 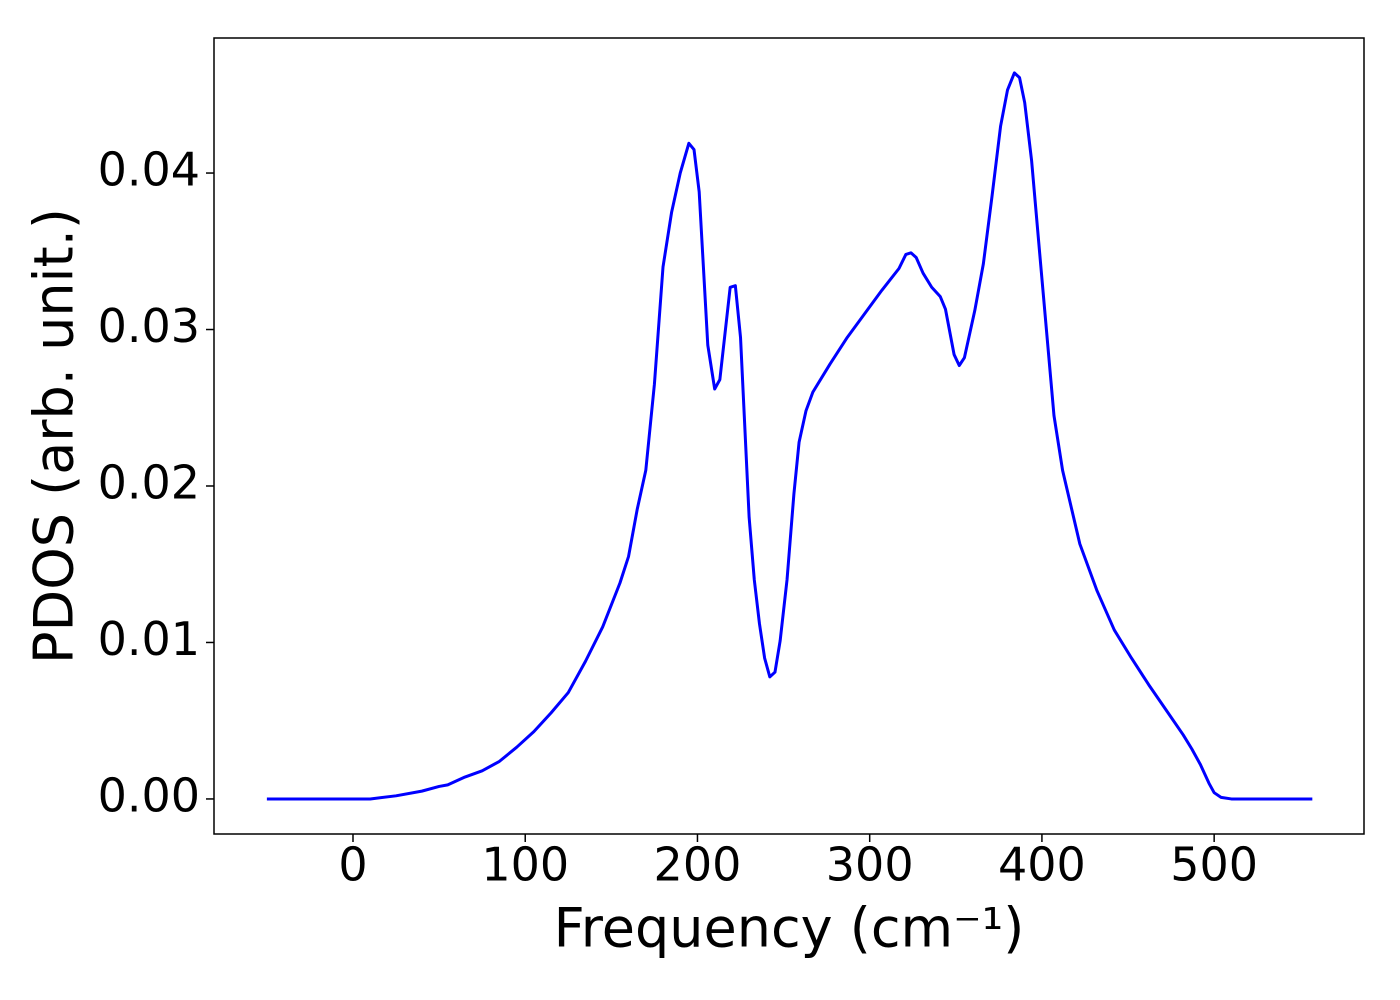 I want to click on x-tick-label: 300, so click(x=870, y=865).